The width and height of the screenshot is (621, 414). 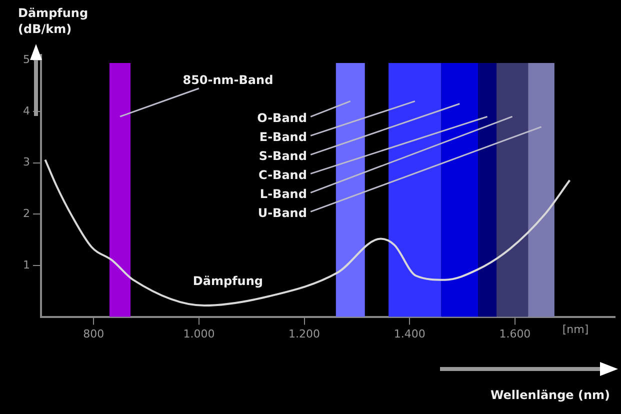 What do you see at coordinates (26, 59) in the screenshot?
I see `y-tick-label: 5` at bounding box center [26, 59].